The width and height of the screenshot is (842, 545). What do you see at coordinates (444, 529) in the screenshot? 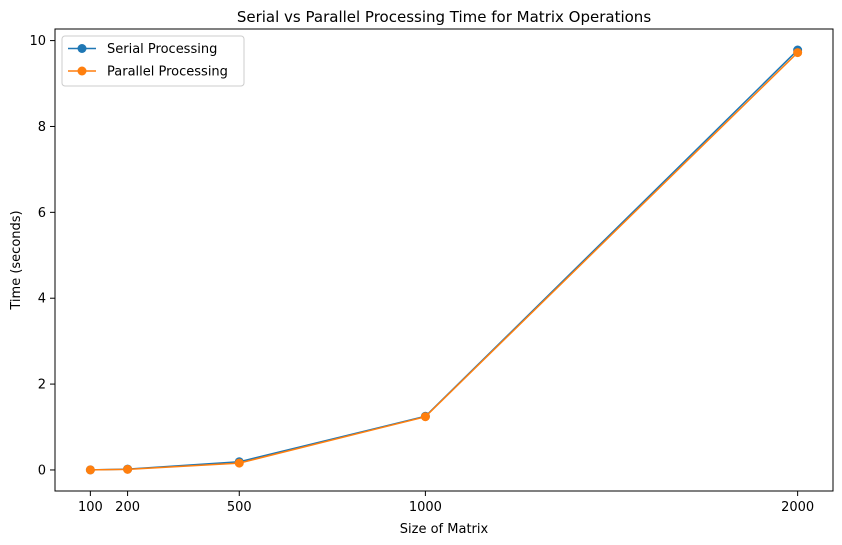
I see `x-axis-label: Size of Matrix` at bounding box center [444, 529].